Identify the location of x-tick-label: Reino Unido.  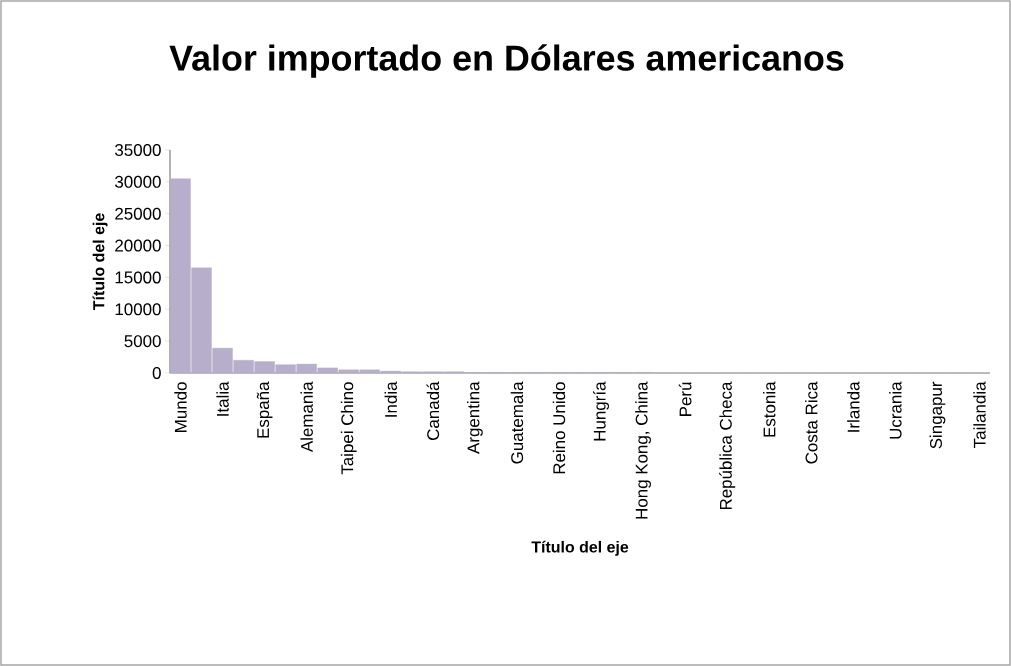
(559, 428).